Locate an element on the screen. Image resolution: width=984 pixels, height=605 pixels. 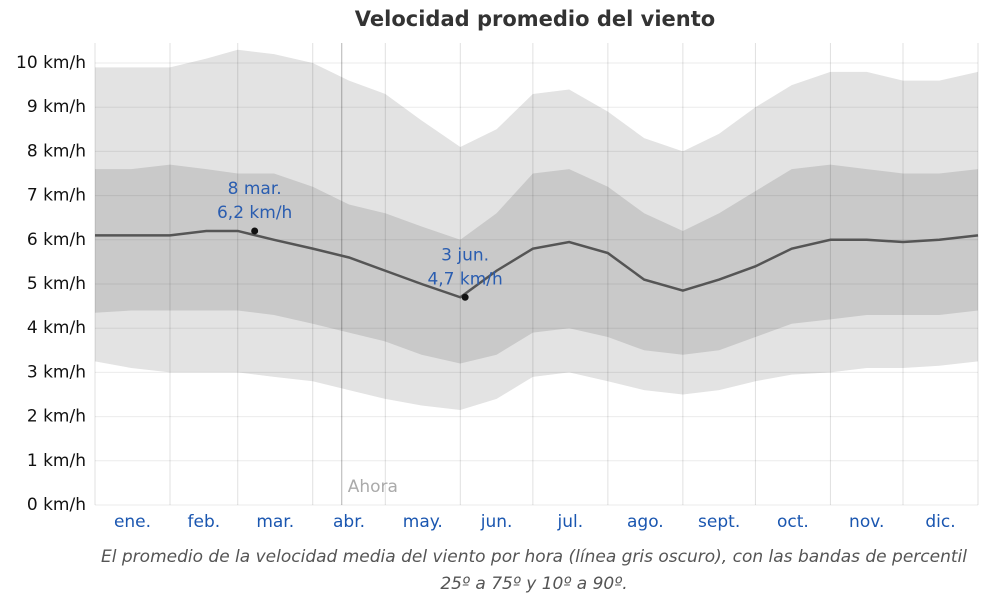
y-tick-label: 2 km/h is located at coordinates (56, 417).